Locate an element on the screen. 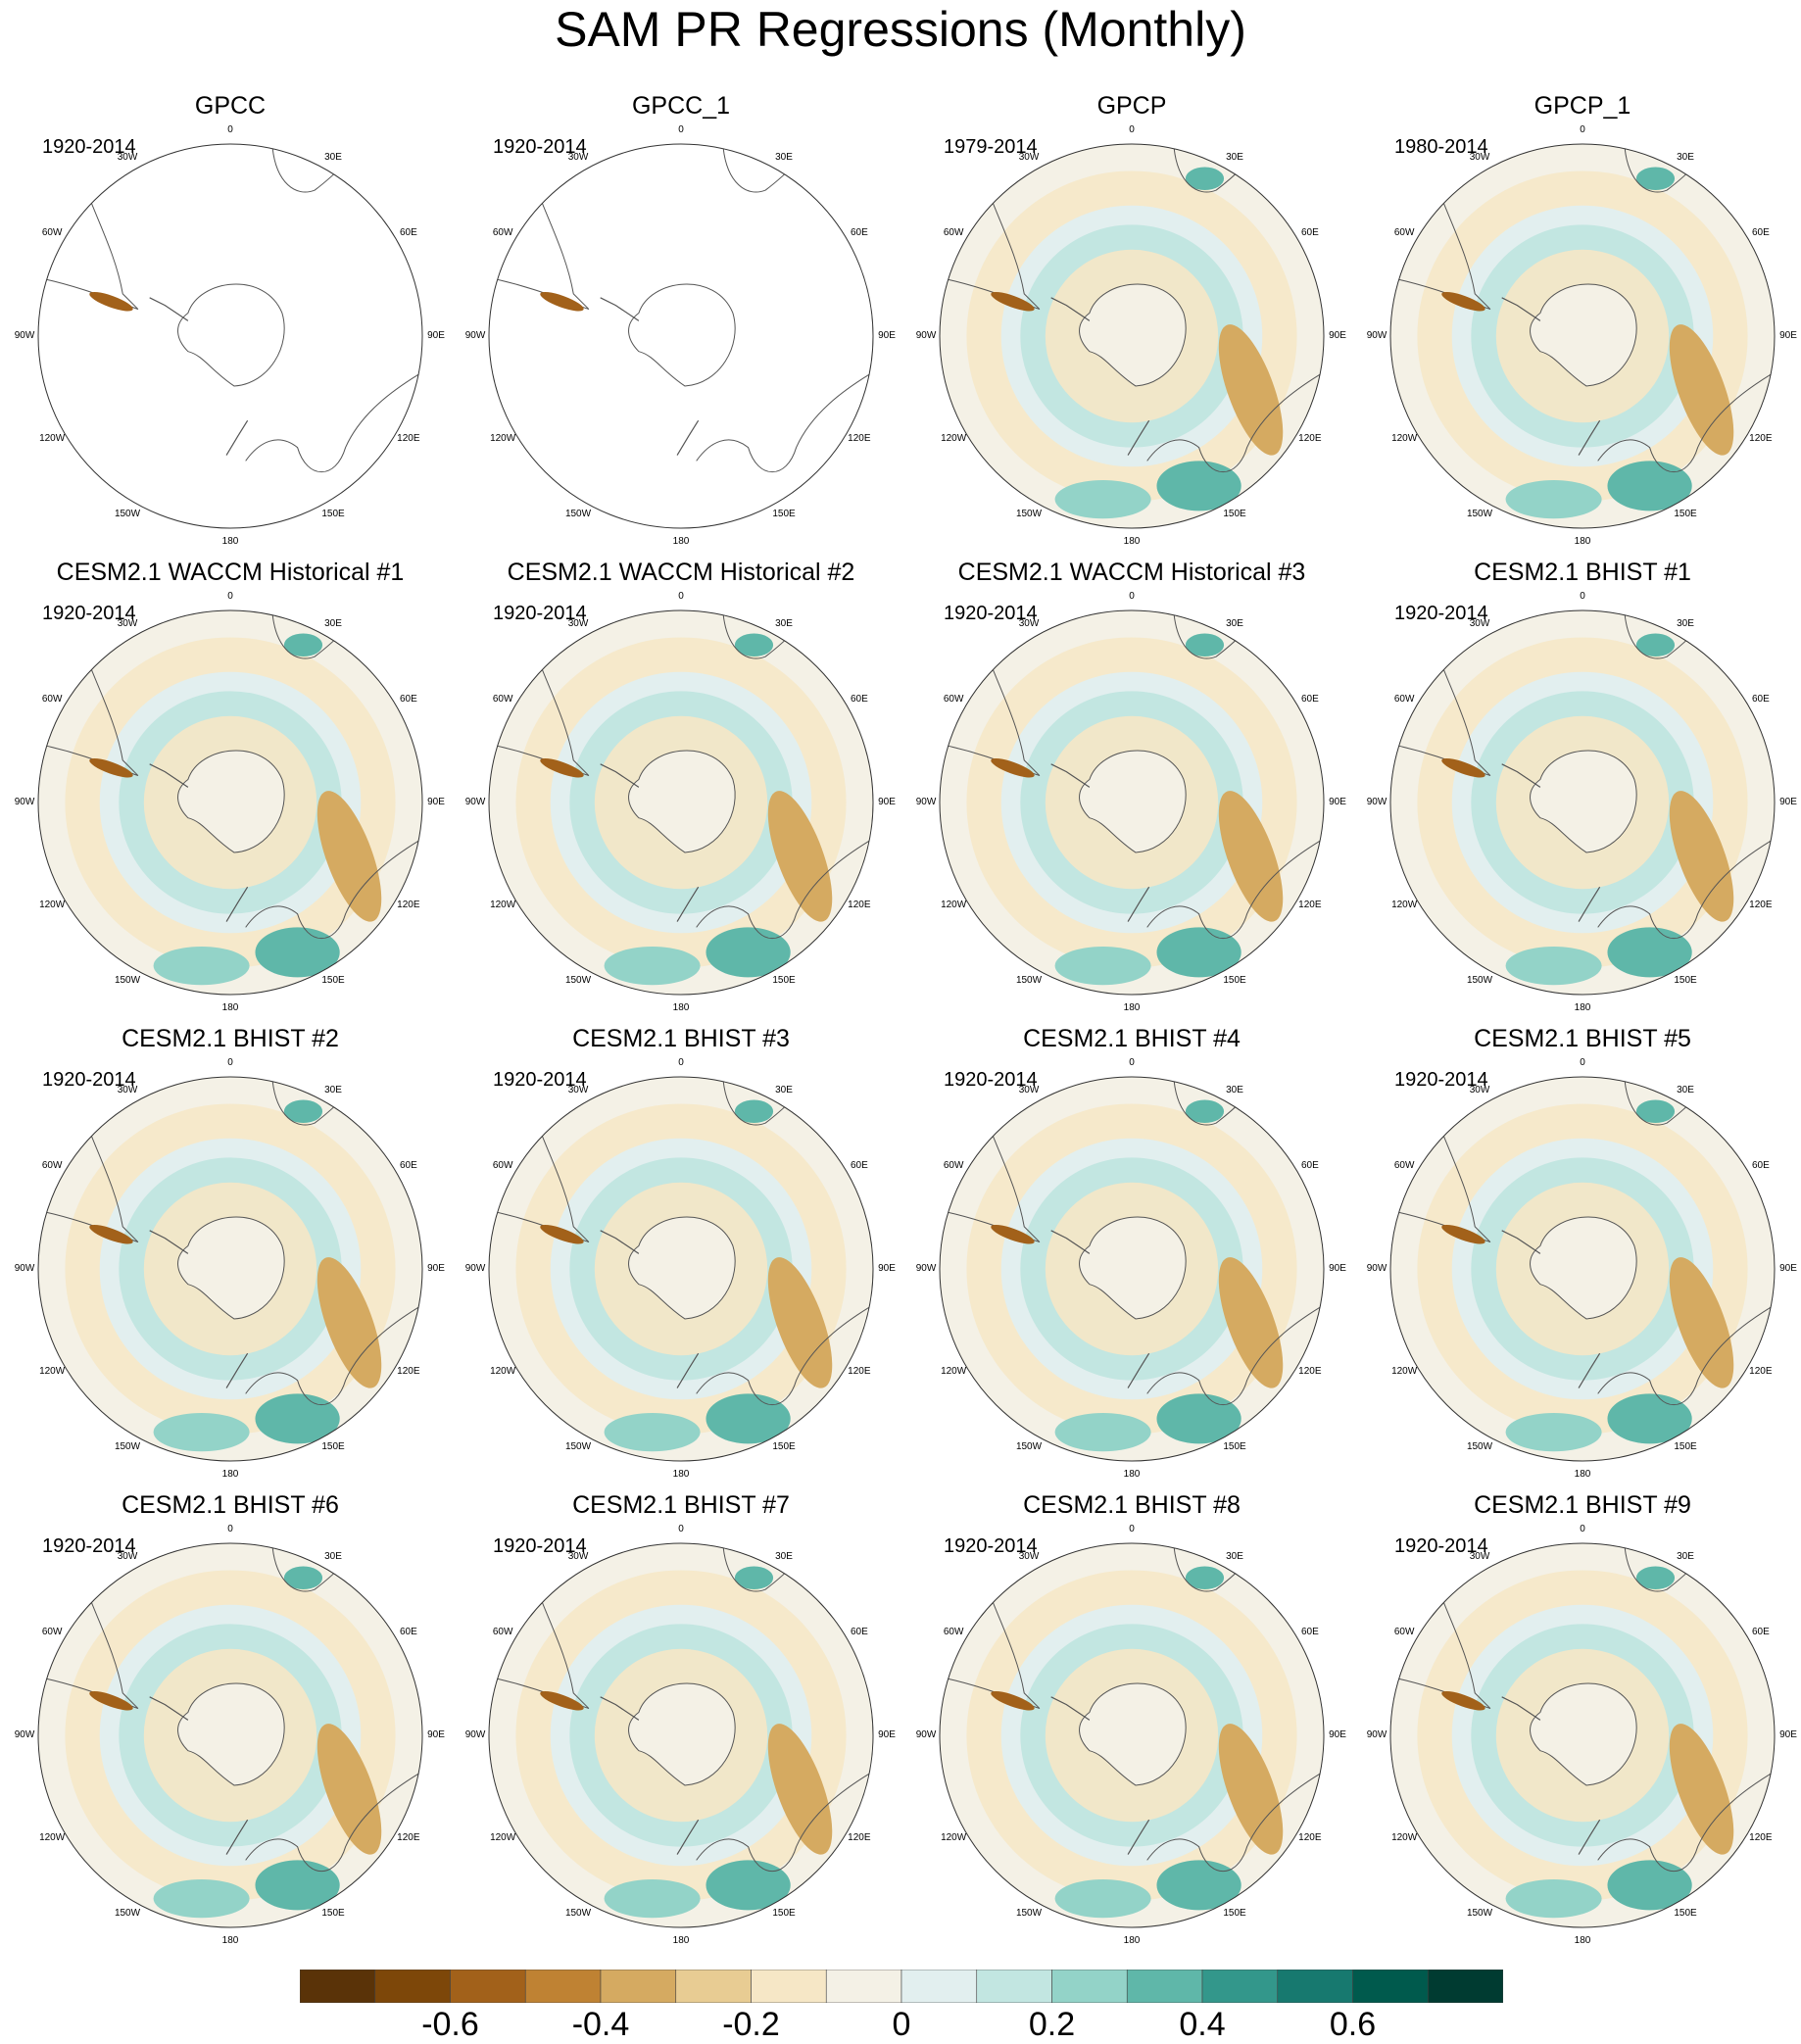 Image resolution: width=1801 pixels, height=2044 pixels. colorbar-swatch is located at coordinates (1465, 1987).